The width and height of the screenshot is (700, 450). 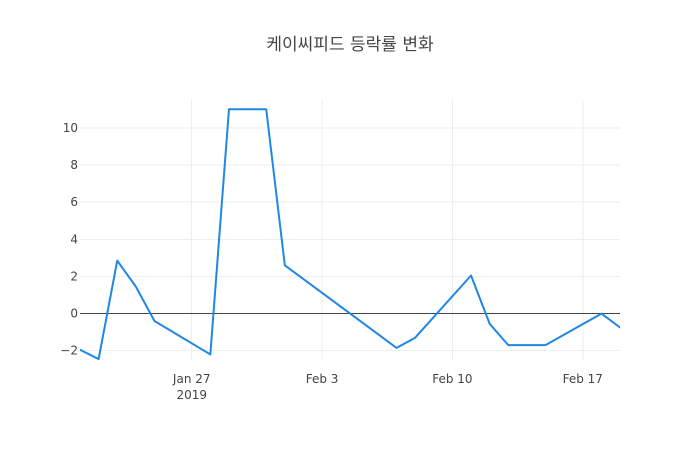 What do you see at coordinates (74, 314) in the screenshot?
I see `y-tick-label: 0` at bounding box center [74, 314].